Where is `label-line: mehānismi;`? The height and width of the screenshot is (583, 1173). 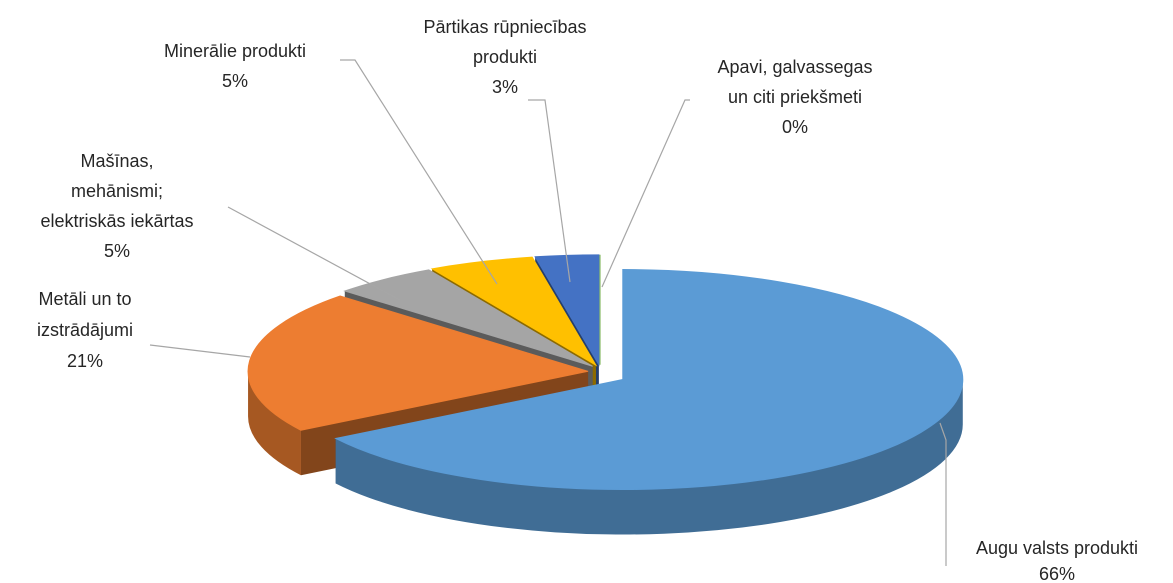
label-line: mehānismi; is located at coordinates (117, 191).